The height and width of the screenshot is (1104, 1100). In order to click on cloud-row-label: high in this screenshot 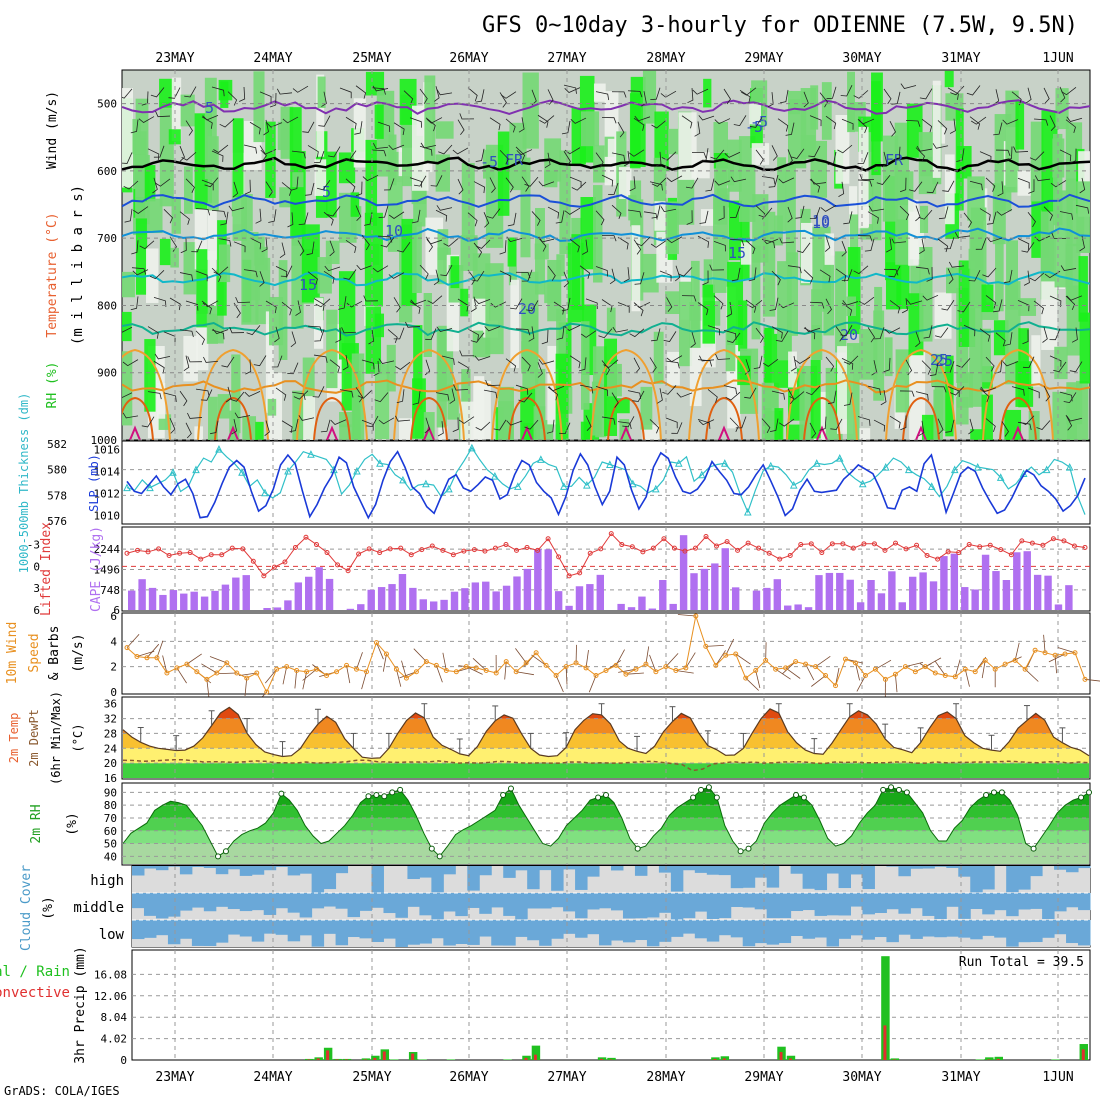, I will do `click(107, 881)`.